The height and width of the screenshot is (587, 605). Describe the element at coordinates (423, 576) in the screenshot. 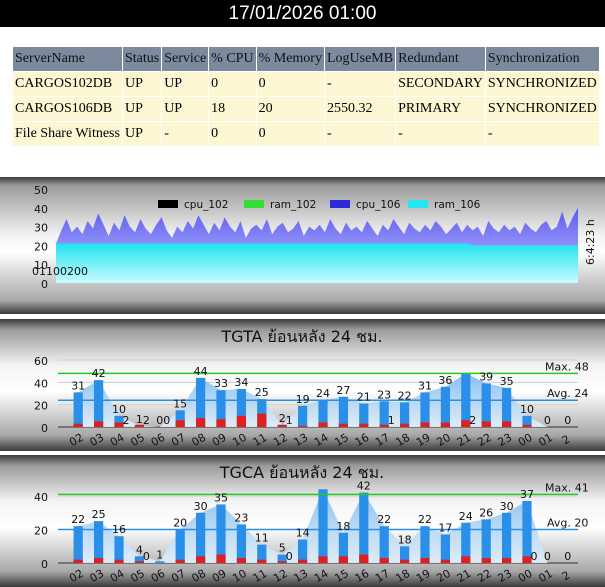

I see `x-tick-label: 19` at that location.